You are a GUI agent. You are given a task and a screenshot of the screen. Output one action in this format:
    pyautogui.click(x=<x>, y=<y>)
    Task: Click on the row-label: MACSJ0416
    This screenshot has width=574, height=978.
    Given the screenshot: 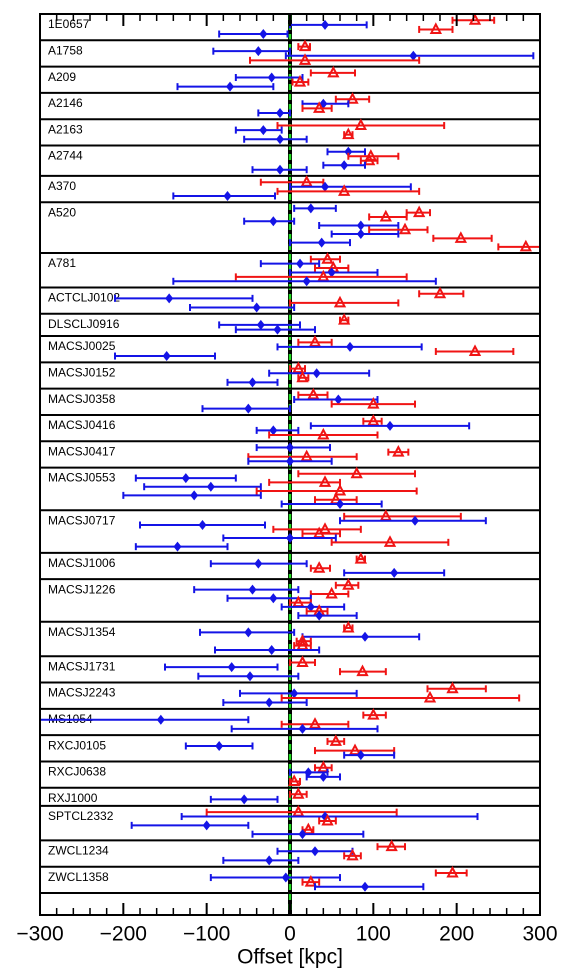 What is the action you would take?
    pyautogui.click(x=82, y=425)
    